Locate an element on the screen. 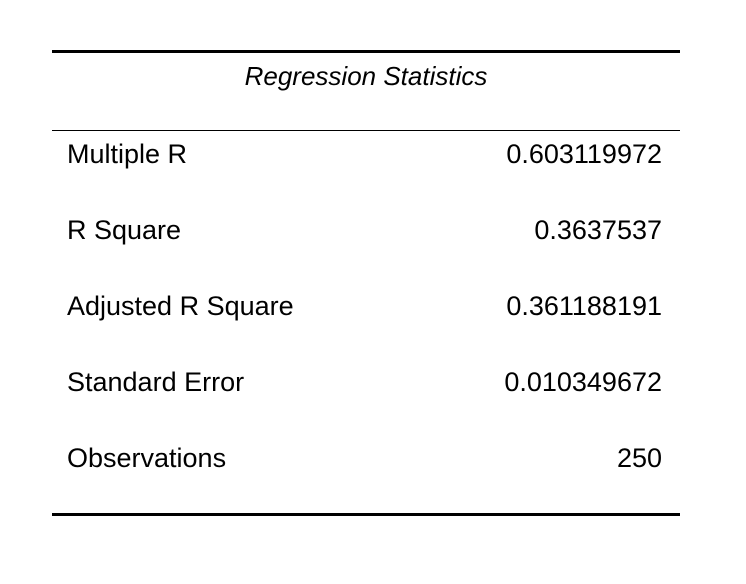 The image size is (746, 584). row-label: Adjusted R Square is located at coordinates (180, 306).